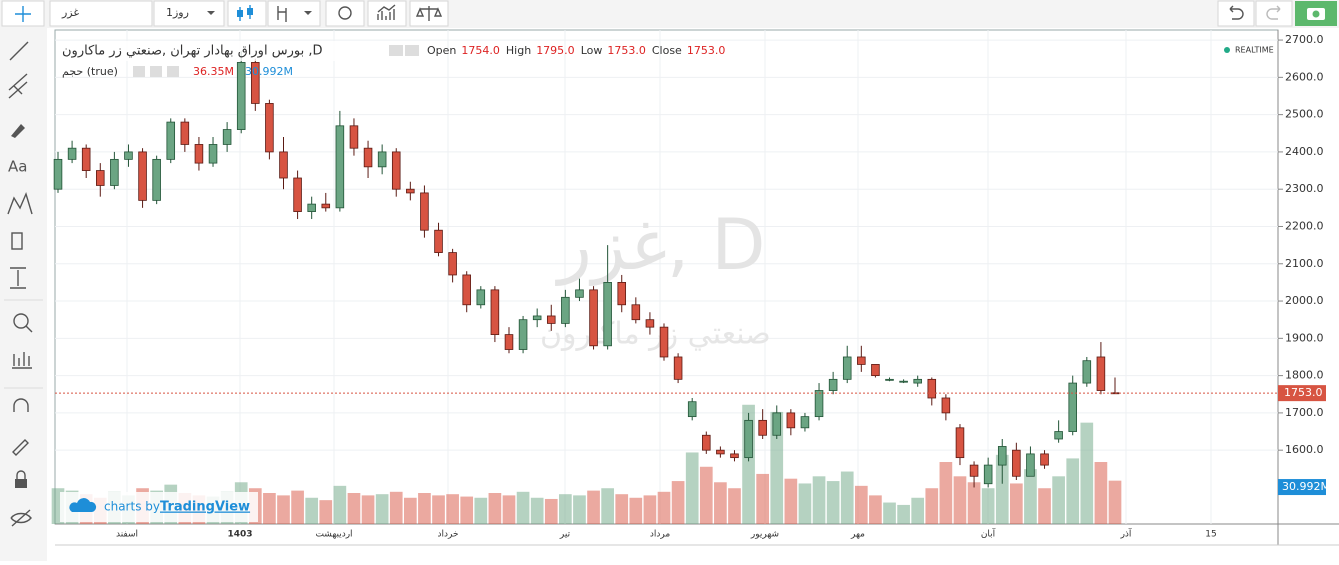 The image size is (1339, 565). I want to click on candles-icon-body, so click(240, 13).